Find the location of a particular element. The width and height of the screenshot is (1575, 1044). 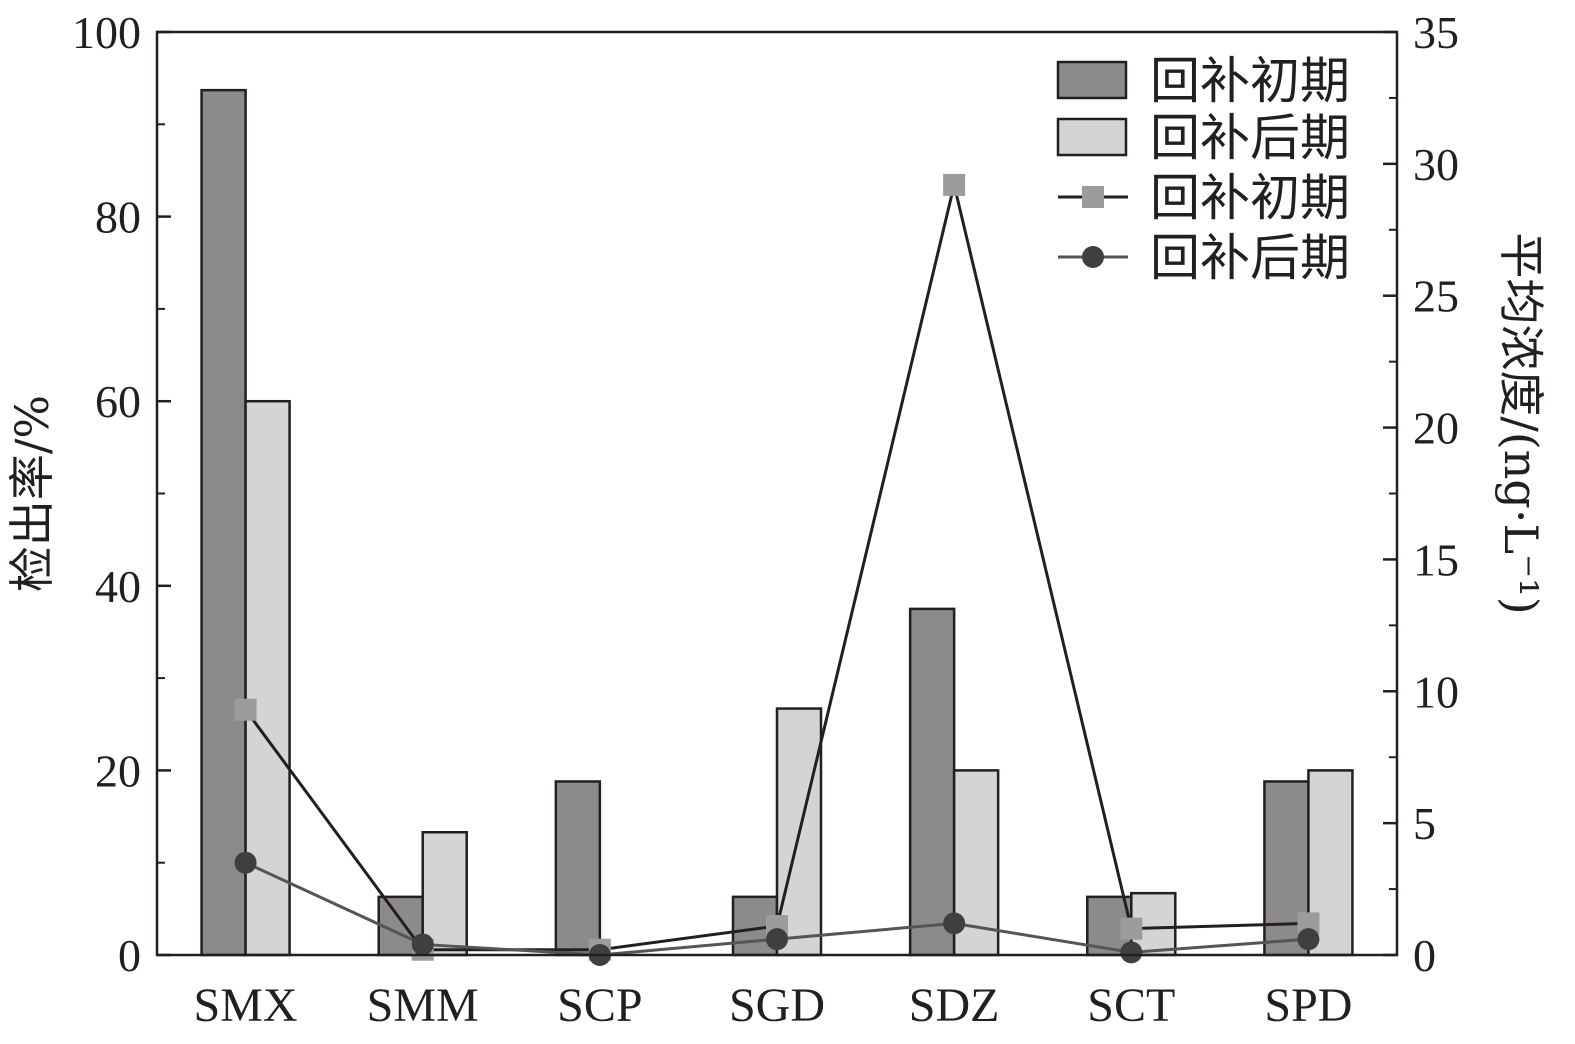

marker-early-sdz is located at coordinates (954, 184).